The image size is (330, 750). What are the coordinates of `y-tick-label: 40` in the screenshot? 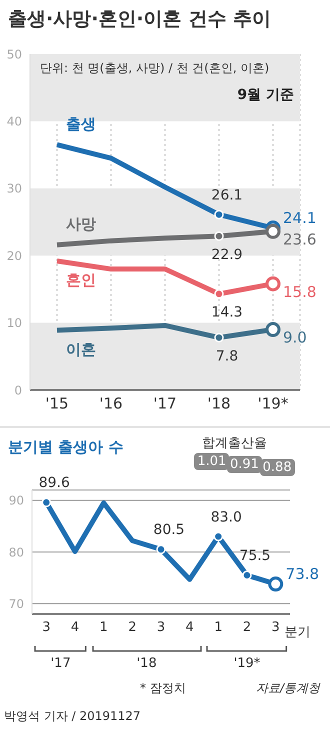 It's located at (14, 121).